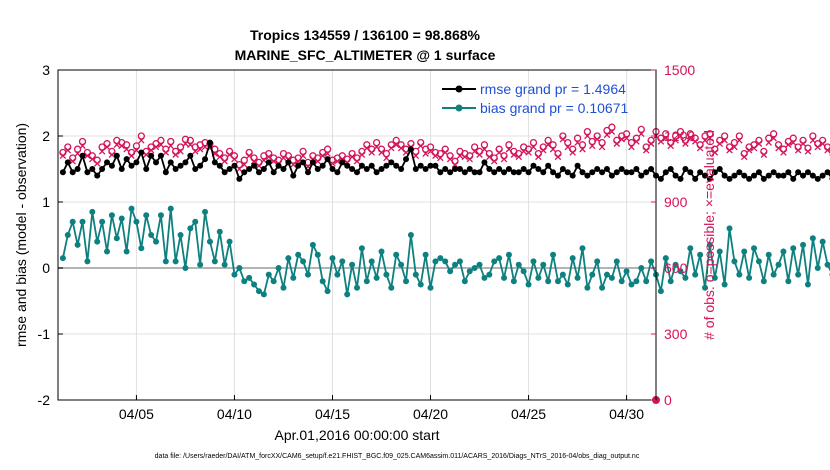  What do you see at coordinates (46, 202) in the screenshot?
I see `left-tick-label: 1` at bounding box center [46, 202].